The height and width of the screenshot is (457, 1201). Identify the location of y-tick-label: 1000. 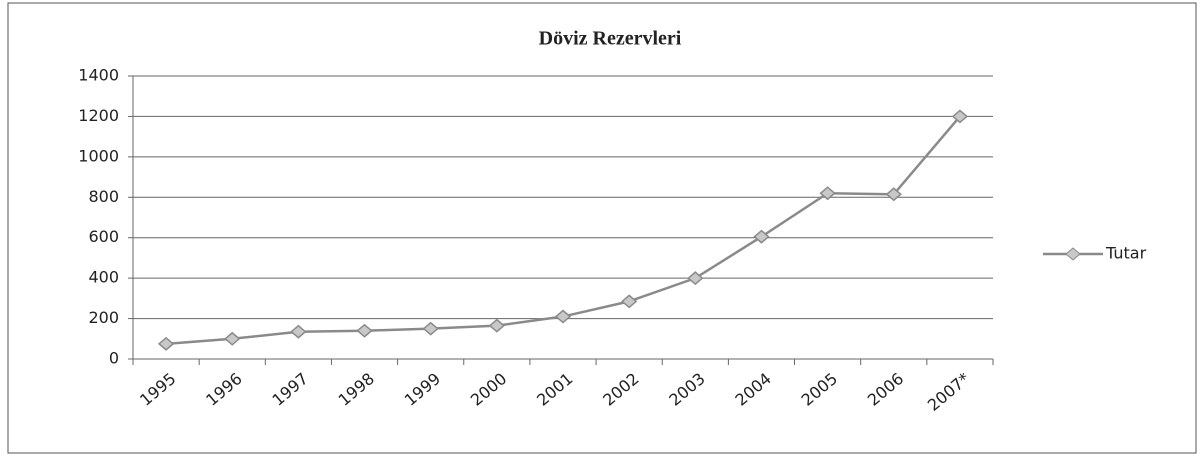
(98, 155).